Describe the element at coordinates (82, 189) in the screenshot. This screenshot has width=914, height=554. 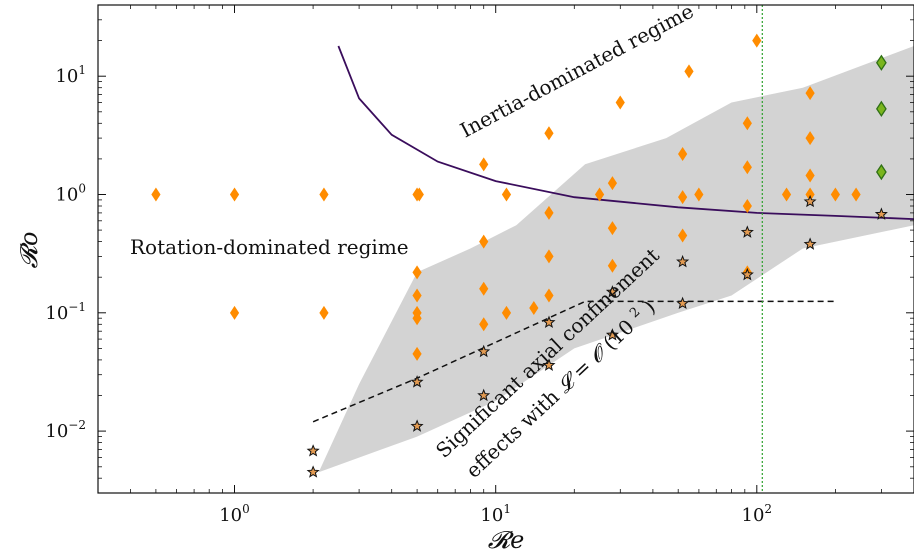
I see `y-tick-label-3-exponent: 0` at that location.